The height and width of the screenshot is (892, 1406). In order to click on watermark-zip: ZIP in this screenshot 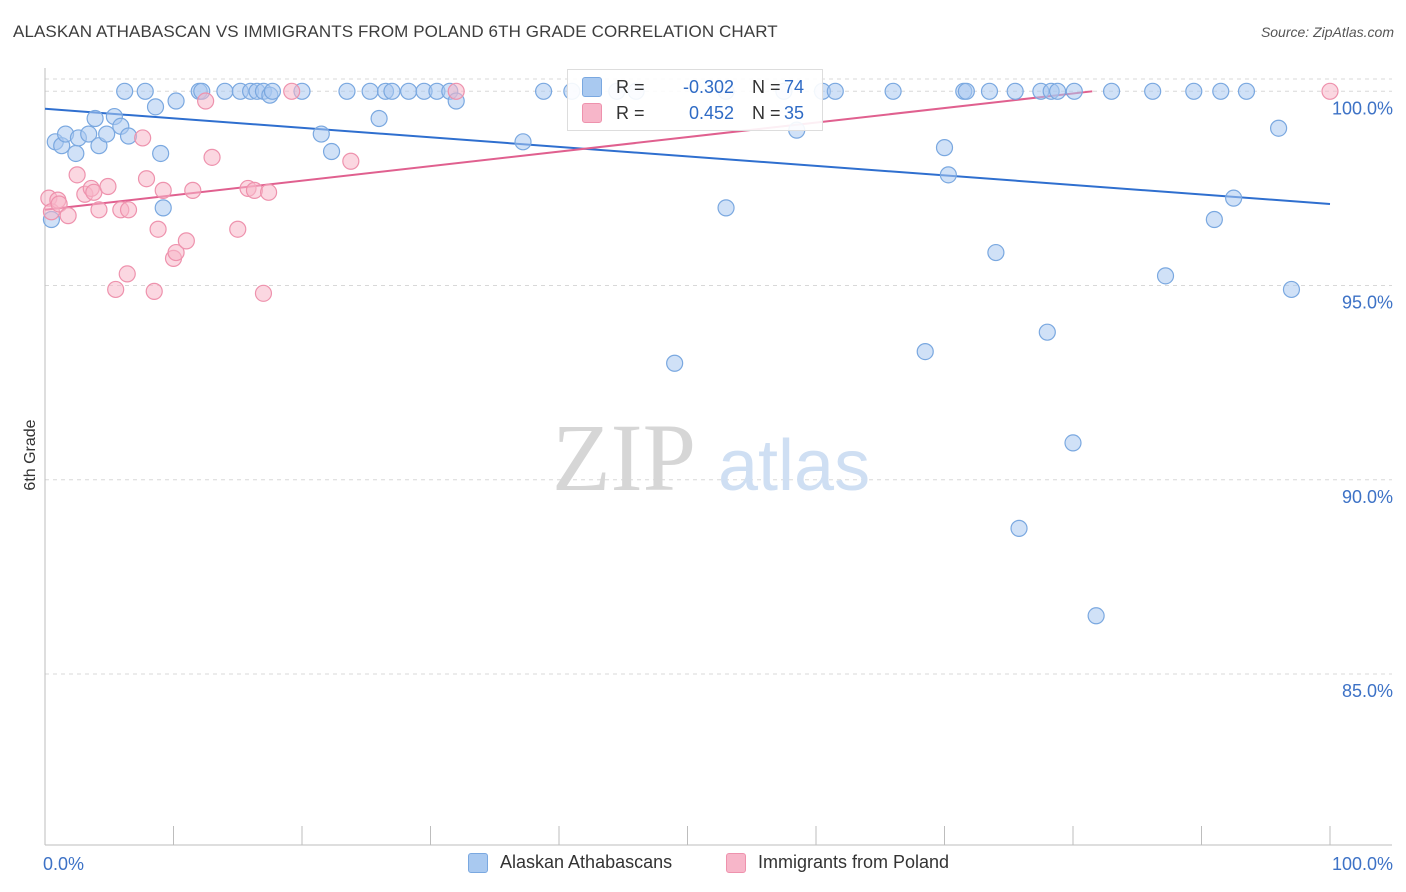, I will do `click(624, 457)`.